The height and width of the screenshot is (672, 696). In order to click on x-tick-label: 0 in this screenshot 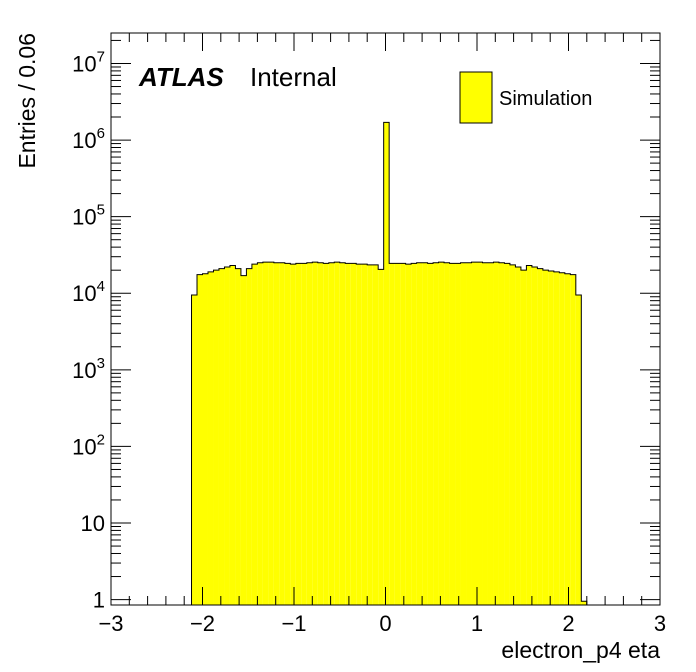, I will do `click(385, 623)`.